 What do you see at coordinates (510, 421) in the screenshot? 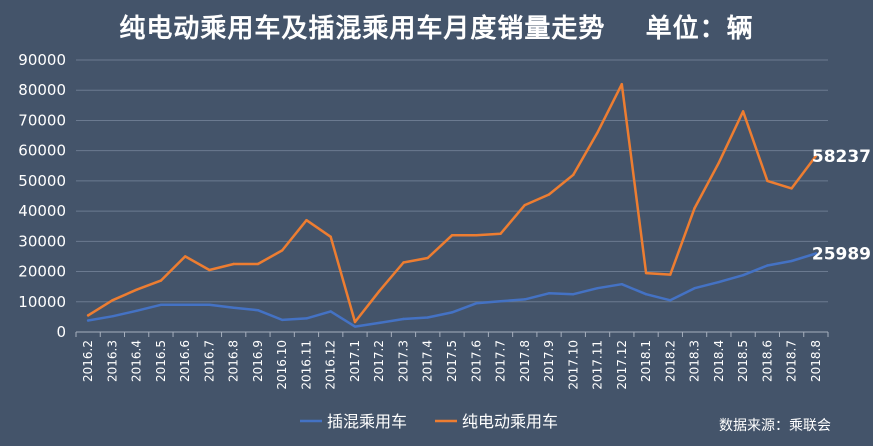
I see `legend-label: 纯电动乘用车` at bounding box center [510, 421].